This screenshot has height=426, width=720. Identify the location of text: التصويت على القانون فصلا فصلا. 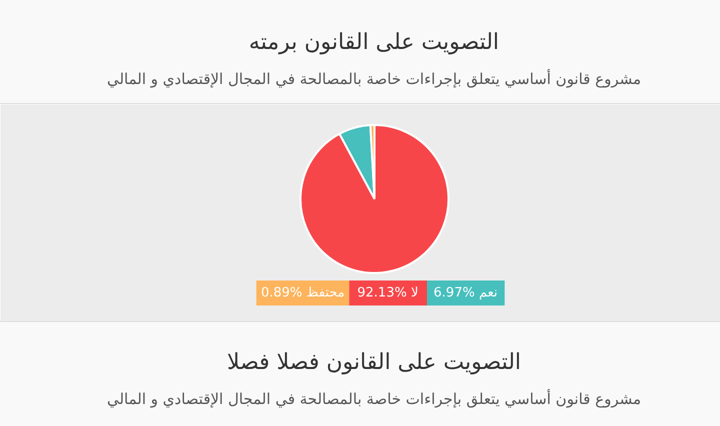
(374, 363).